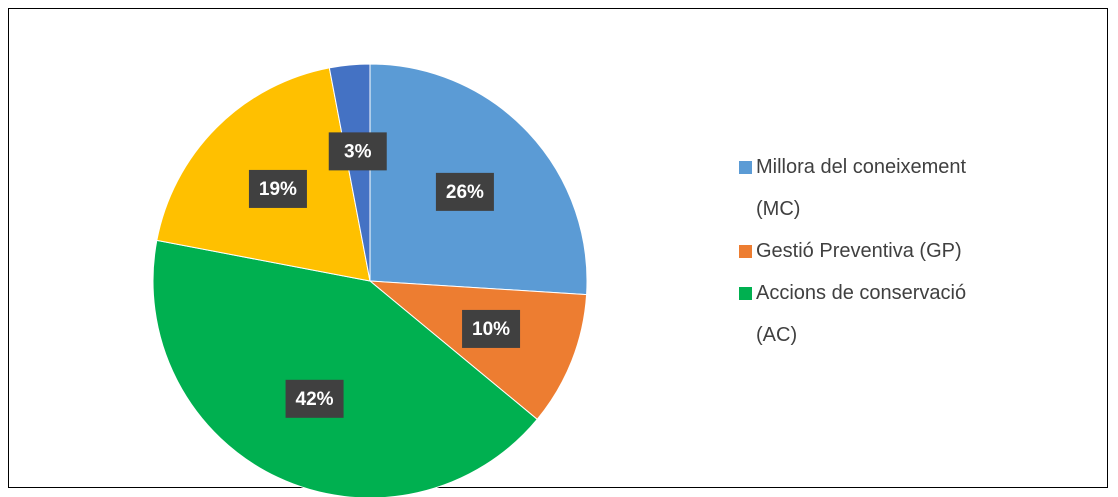  I want to click on data-label: 10%, so click(491, 329).